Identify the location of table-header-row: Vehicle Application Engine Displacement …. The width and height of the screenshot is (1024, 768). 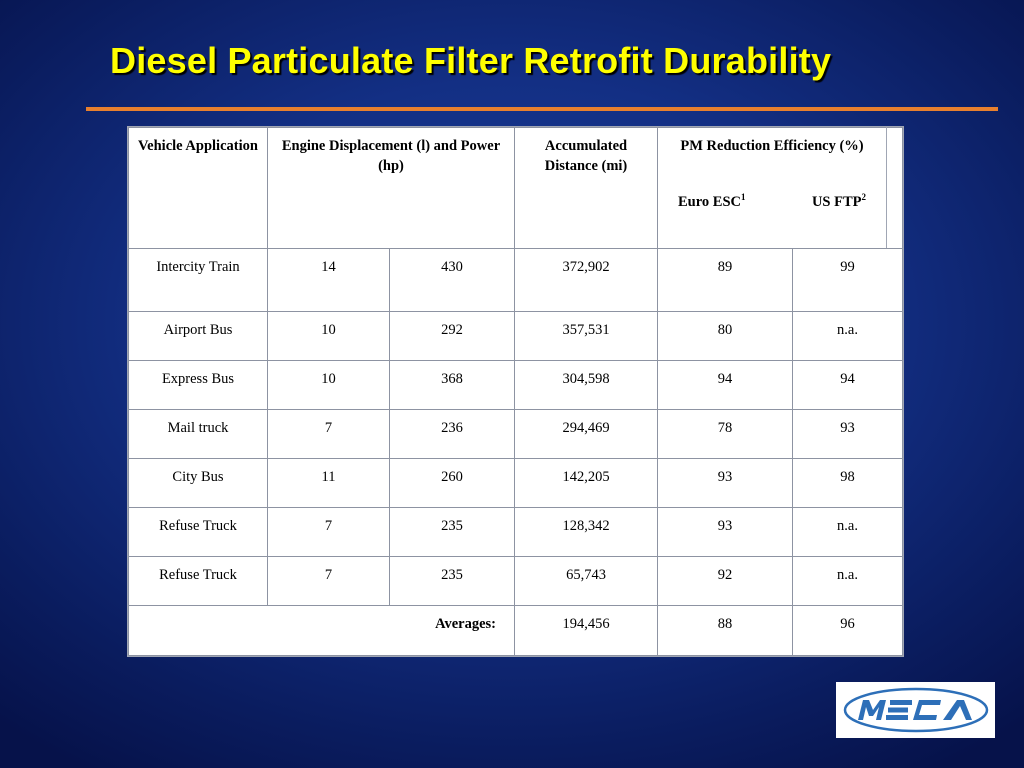
(515, 188).